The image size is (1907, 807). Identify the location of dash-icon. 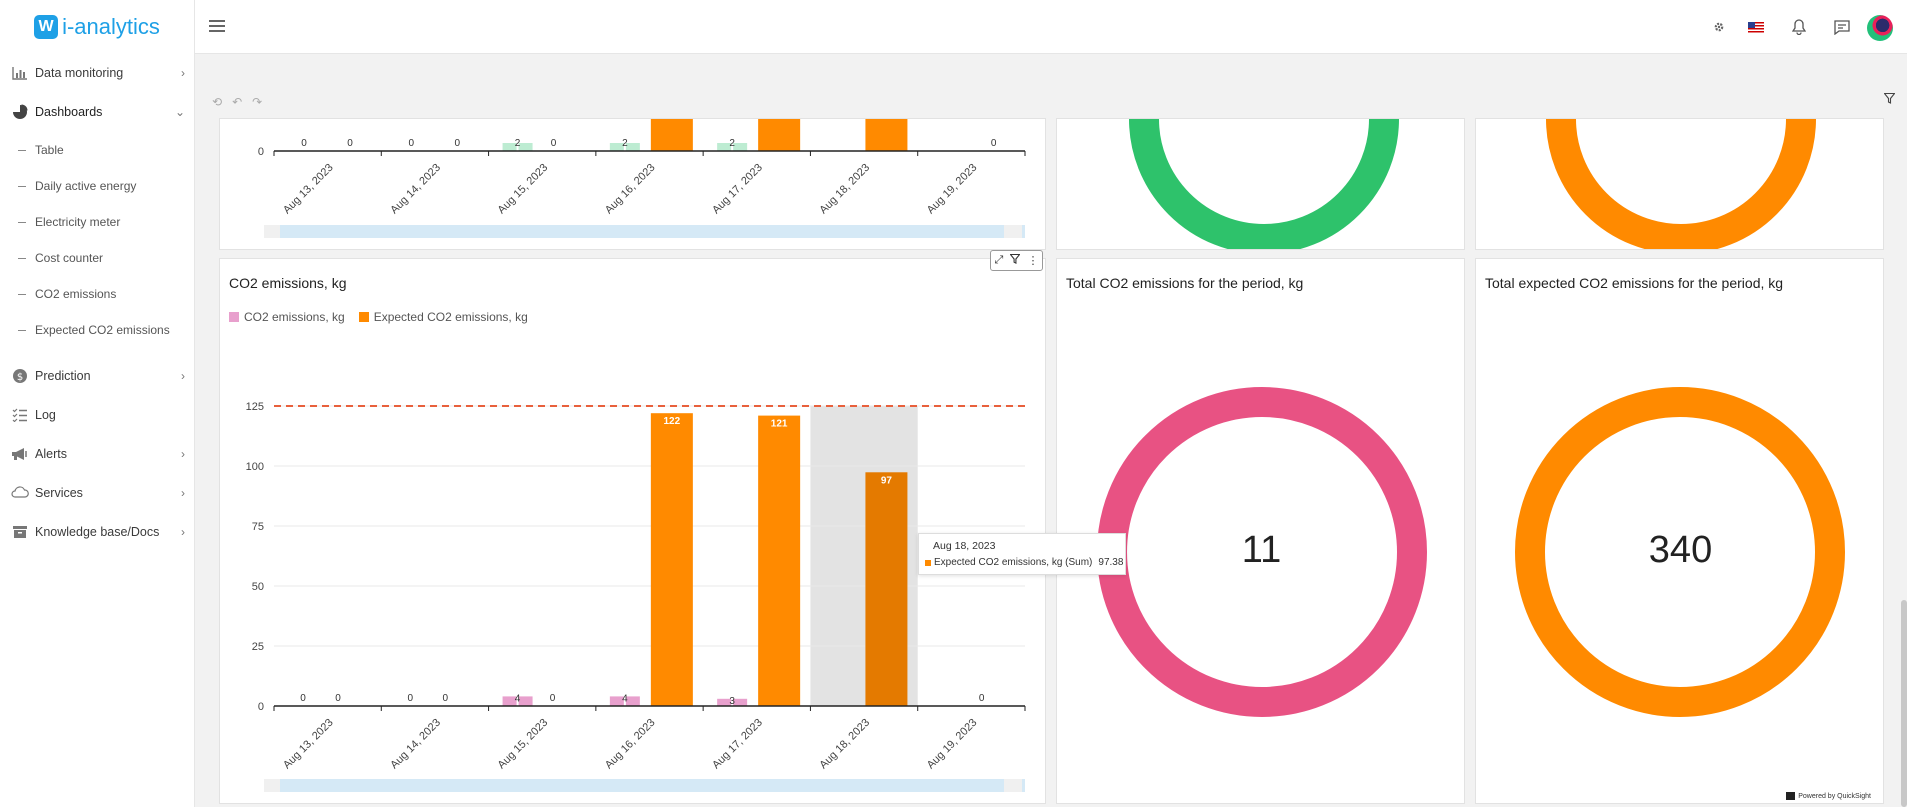
(22, 222).